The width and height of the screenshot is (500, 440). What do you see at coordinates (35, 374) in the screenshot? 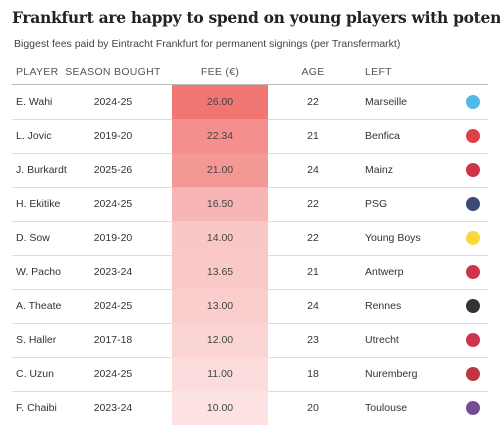
I see `table-cell: C. Uzun` at bounding box center [35, 374].